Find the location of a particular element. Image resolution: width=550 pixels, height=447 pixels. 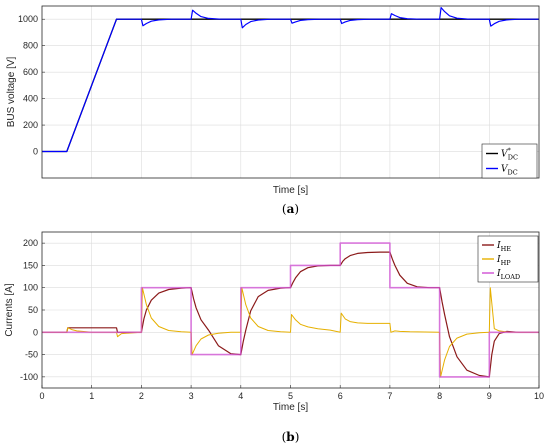

chart-b-y-axis-label: Currents [A] is located at coordinates (9, 310).